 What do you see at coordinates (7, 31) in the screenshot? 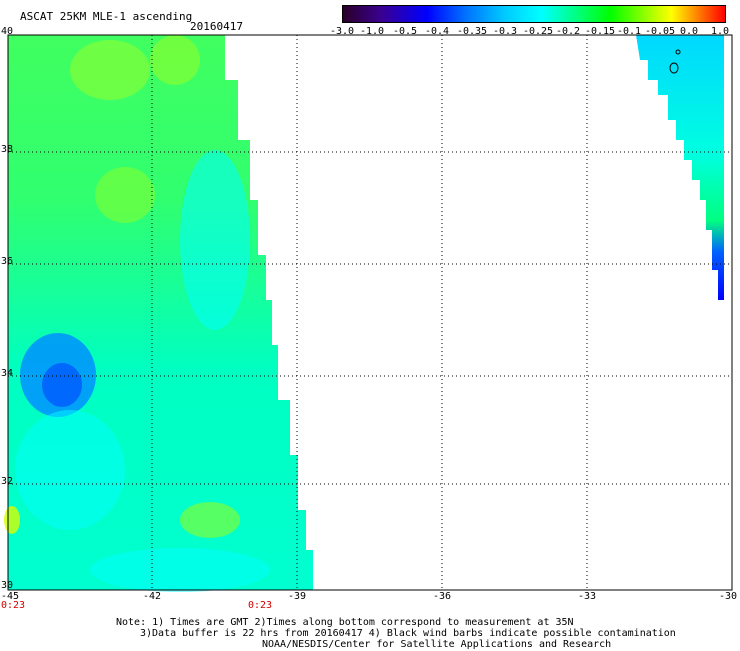
I see `lat-label-40: 40` at bounding box center [7, 31].